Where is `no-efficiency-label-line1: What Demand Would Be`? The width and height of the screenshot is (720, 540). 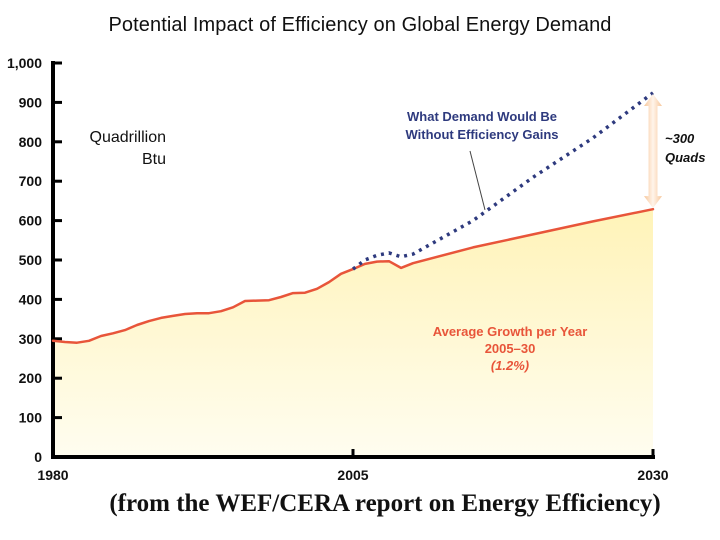
no-efficiency-label-line1: What Demand Would Be is located at coordinates (482, 116).